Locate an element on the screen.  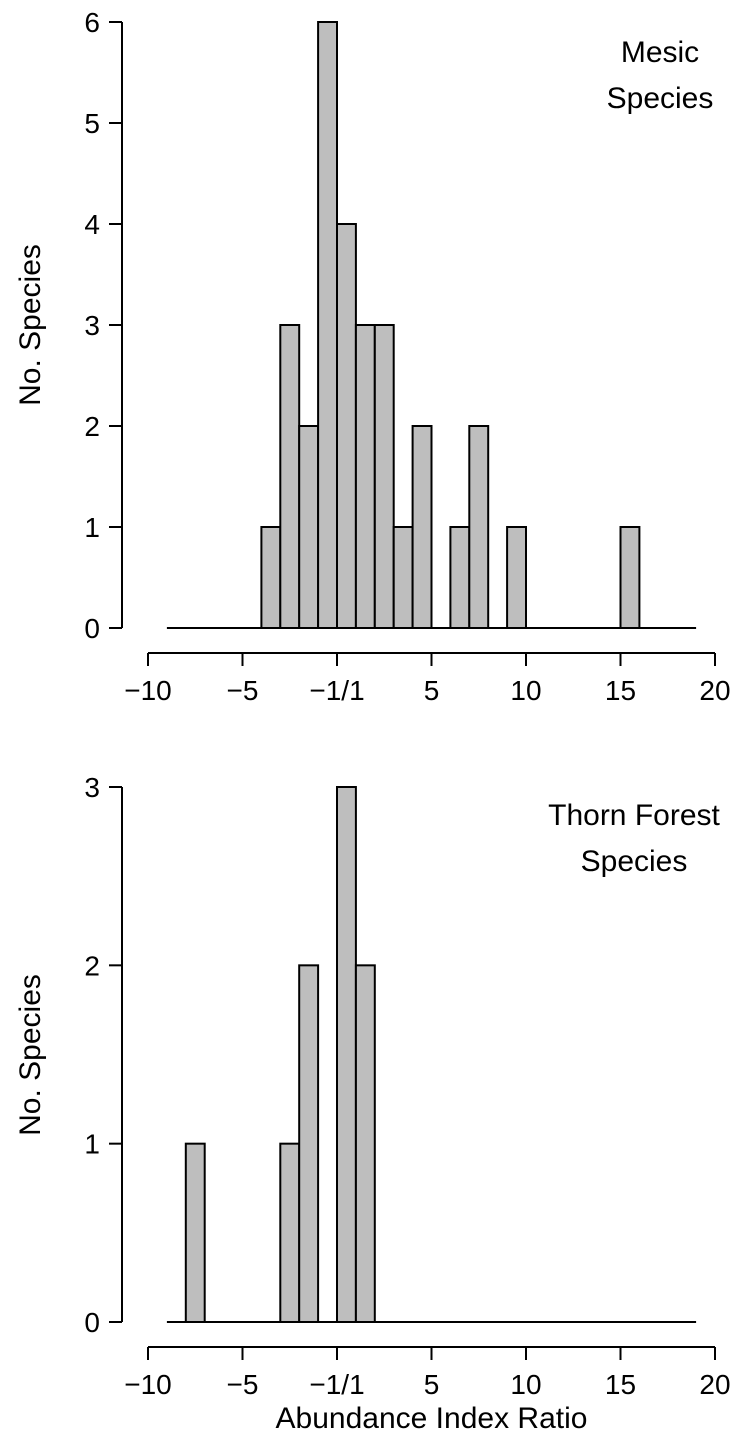
y-tick-label: 5 is located at coordinates (92, 123).